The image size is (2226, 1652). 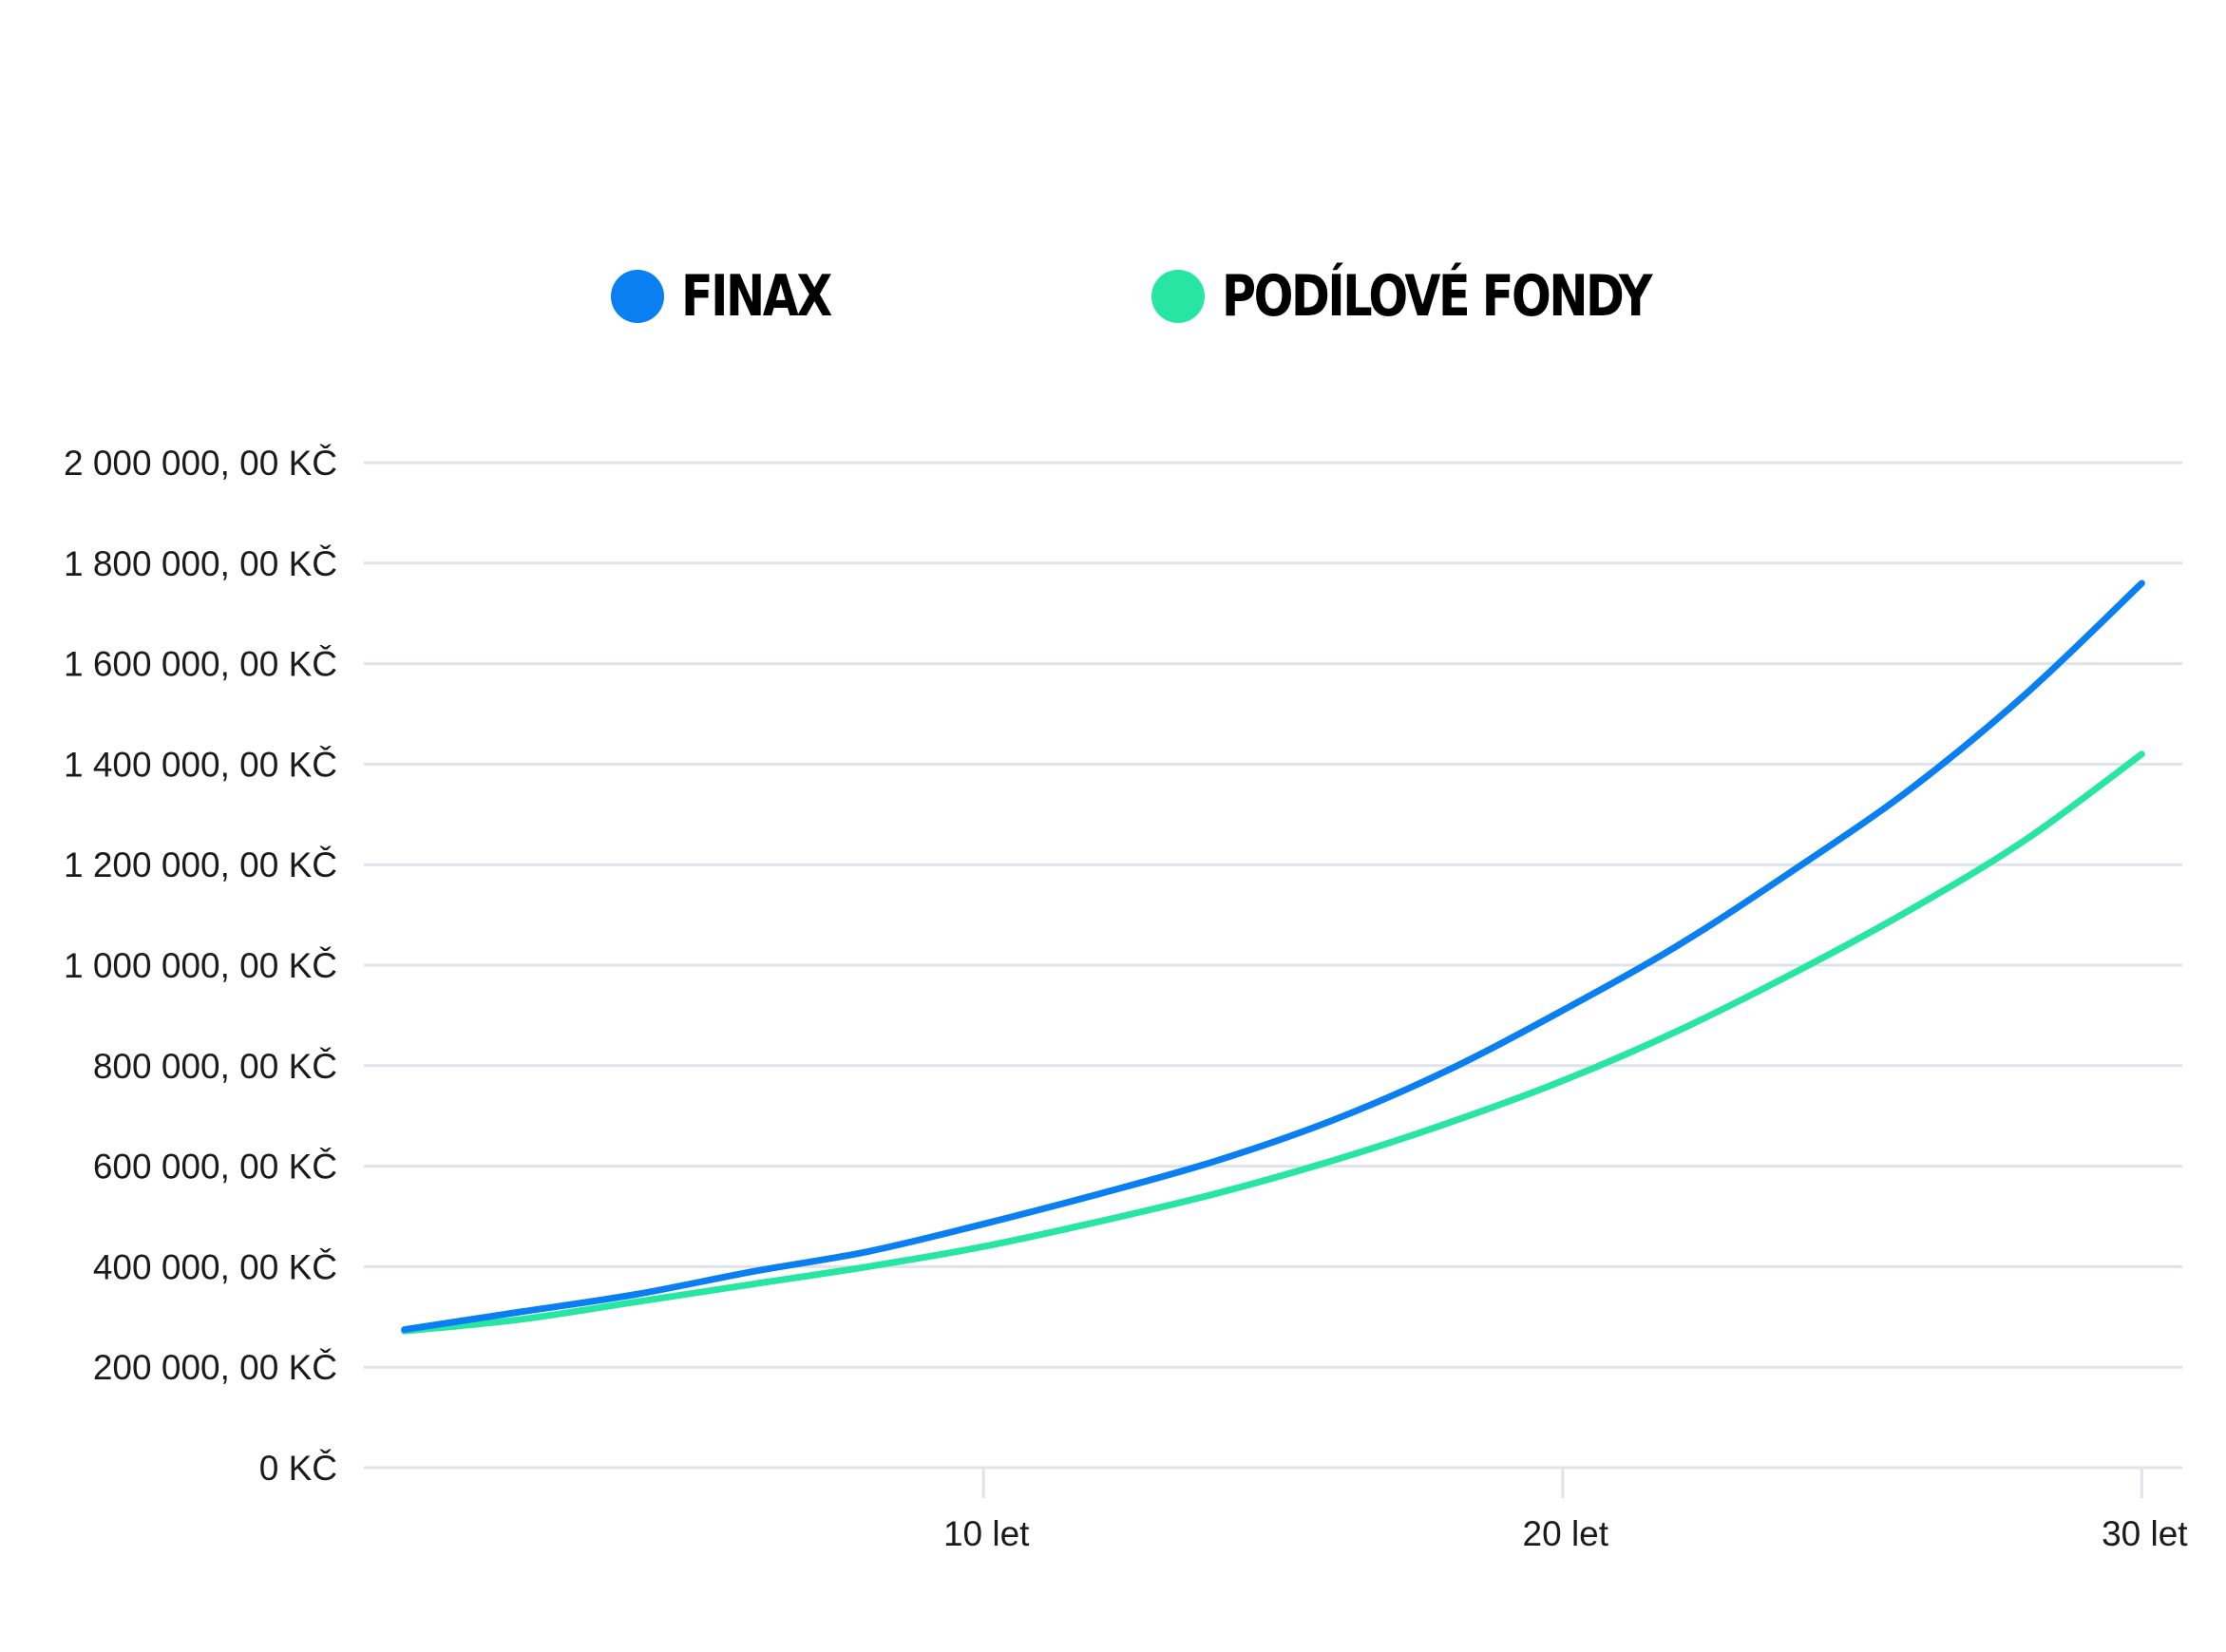 What do you see at coordinates (1113, 296) in the screenshot?
I see `chart-legend: FINAX PODÍLOVÉ FONDY` at bounding box center [1113, 296].